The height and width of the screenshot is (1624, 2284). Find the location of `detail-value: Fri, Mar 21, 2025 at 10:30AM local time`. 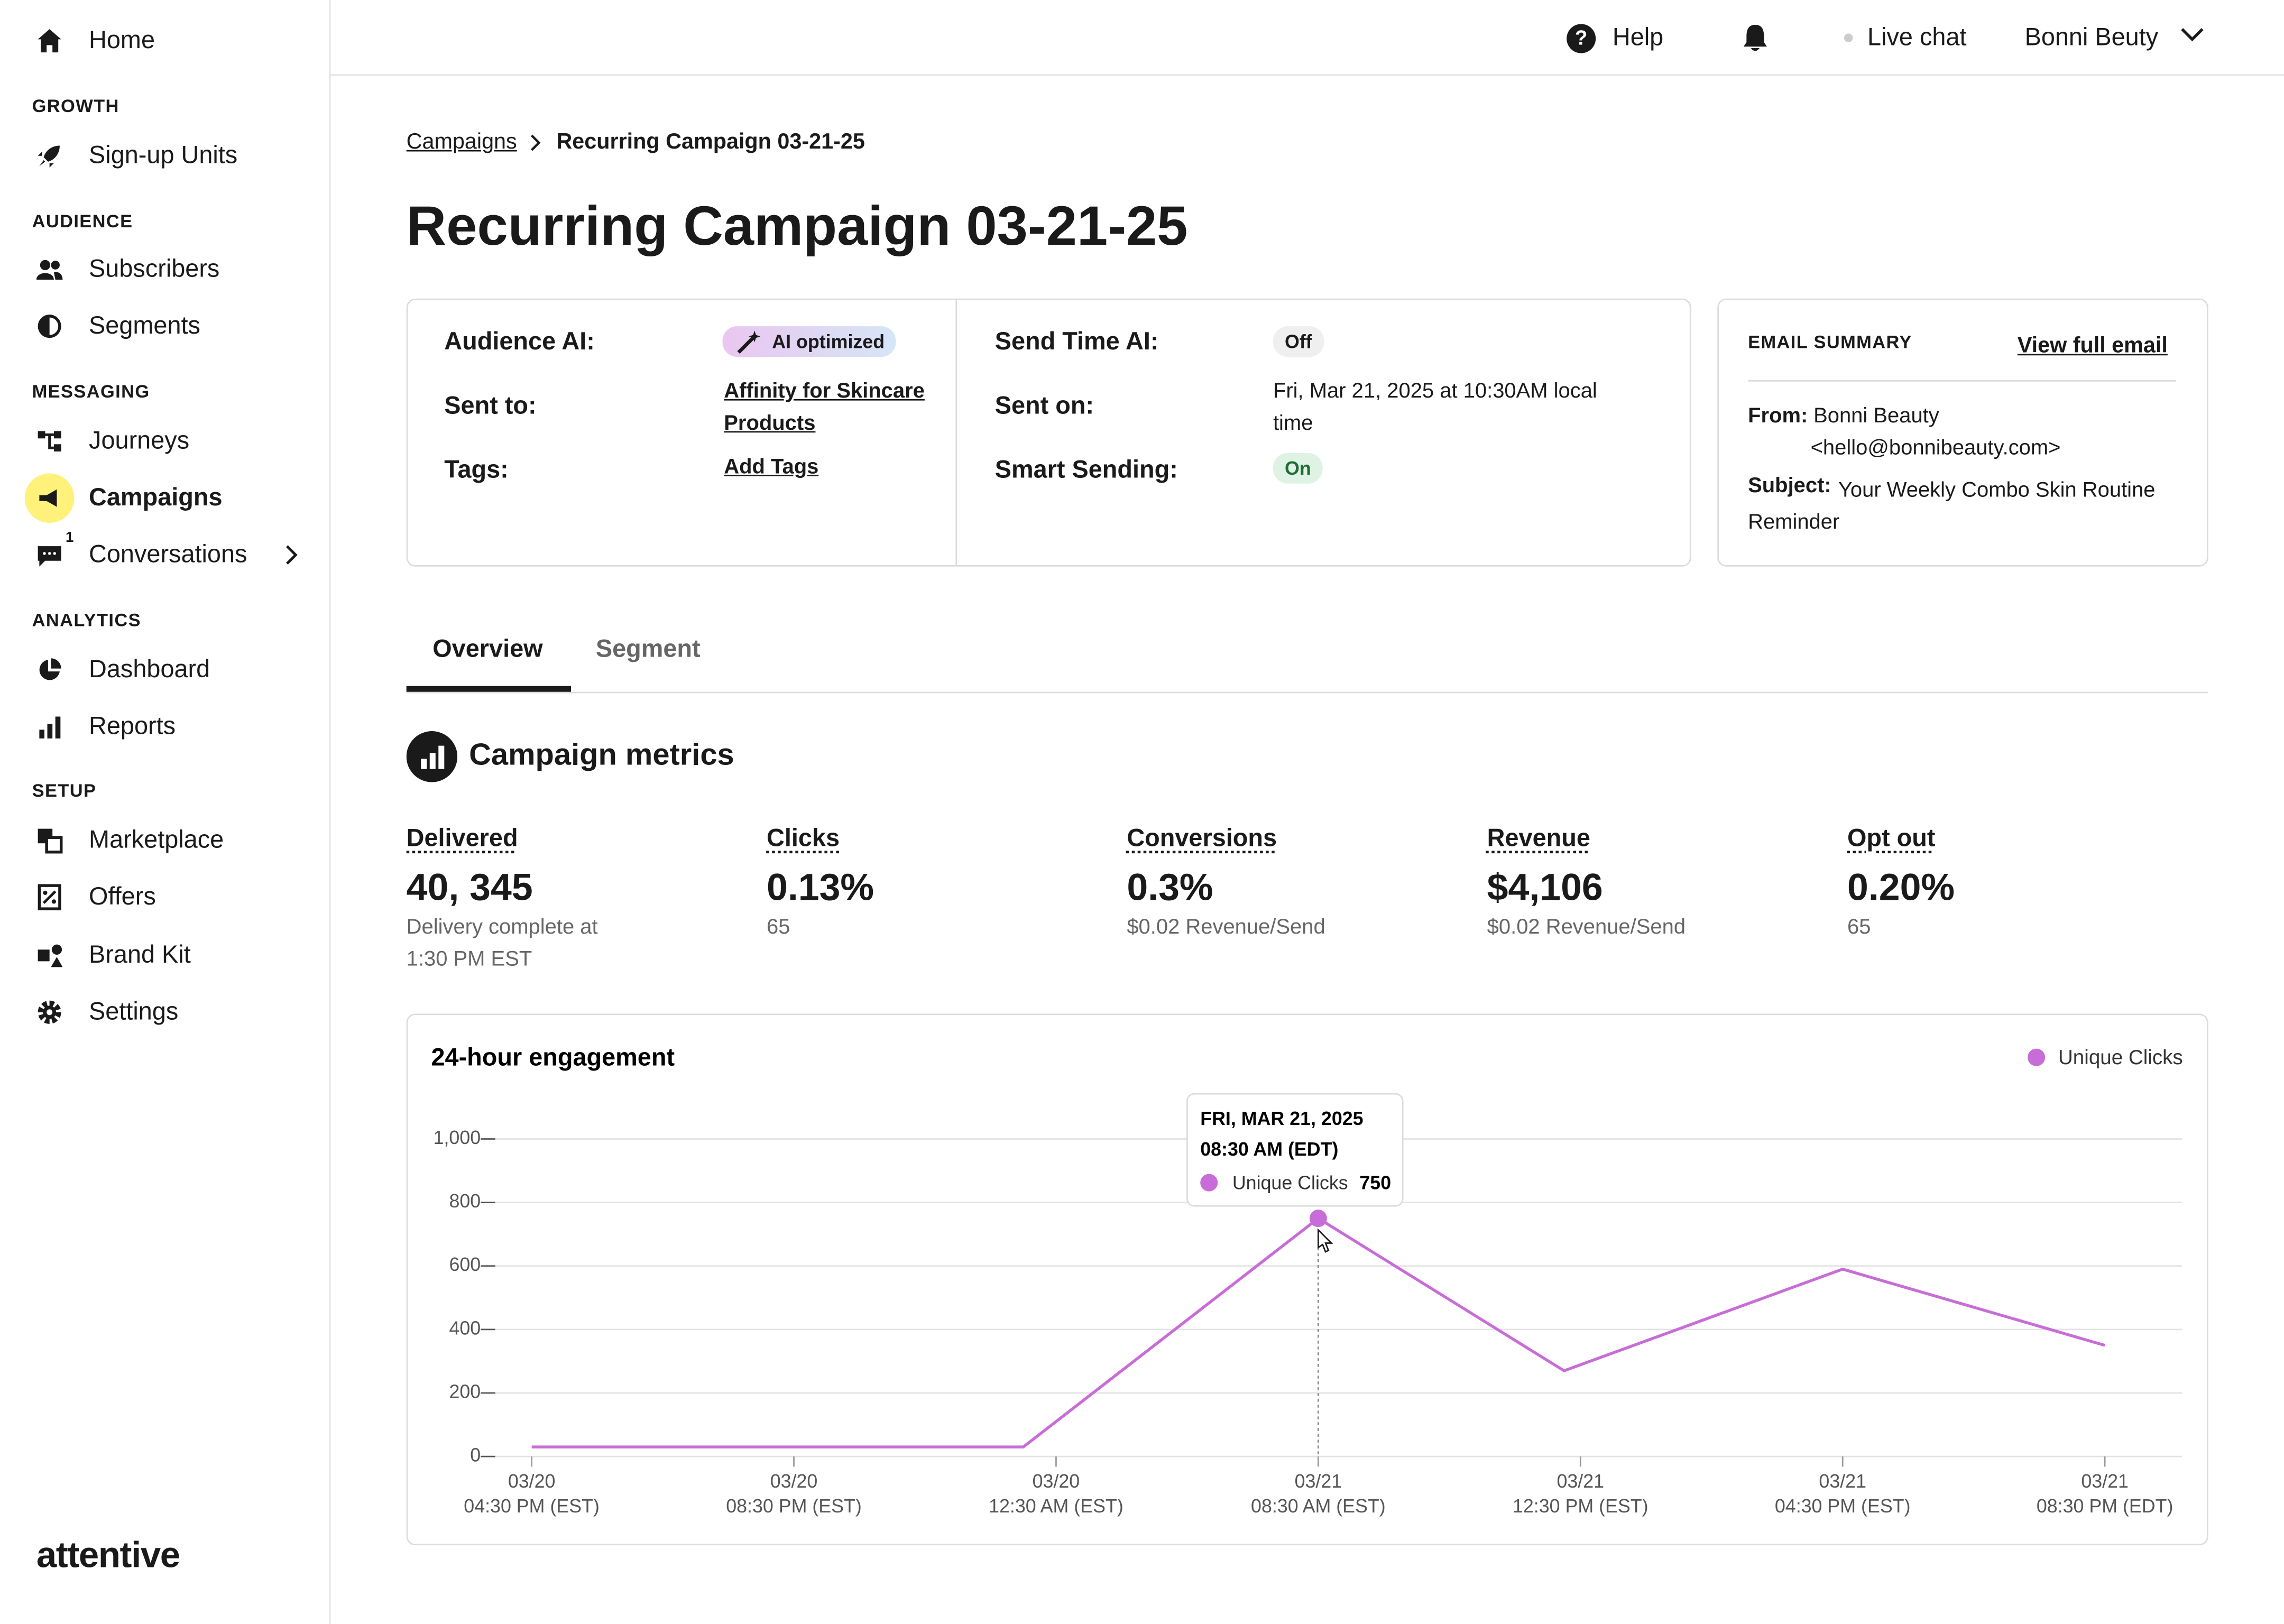

detail-value: Fri, Mar 21, 2025 at 10:30AM local time is located at coordinates (1435, 408).